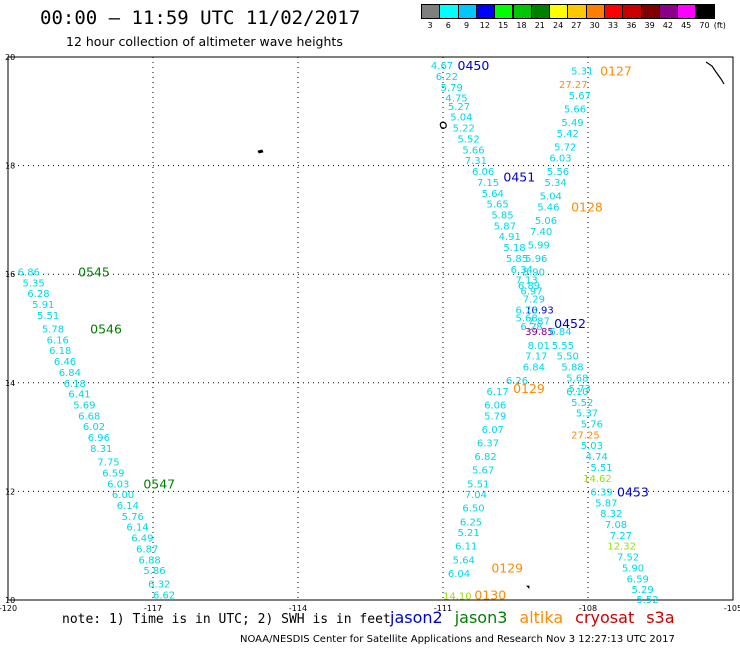  I want to click on wave-height-reading: 14.10, so click(457, 597).